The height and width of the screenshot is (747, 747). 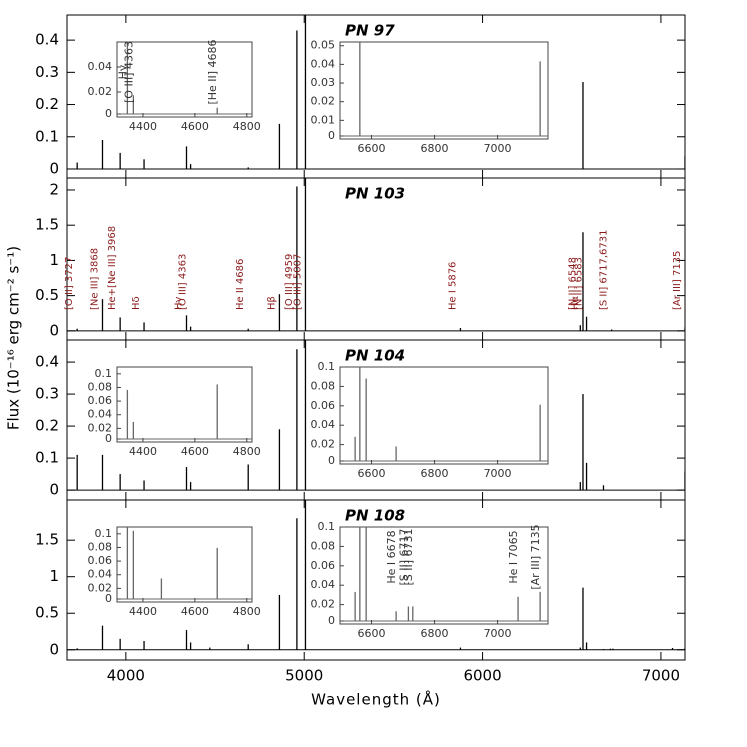 I want to click on x-tick-label: 7000, so click(x=661, y=676).